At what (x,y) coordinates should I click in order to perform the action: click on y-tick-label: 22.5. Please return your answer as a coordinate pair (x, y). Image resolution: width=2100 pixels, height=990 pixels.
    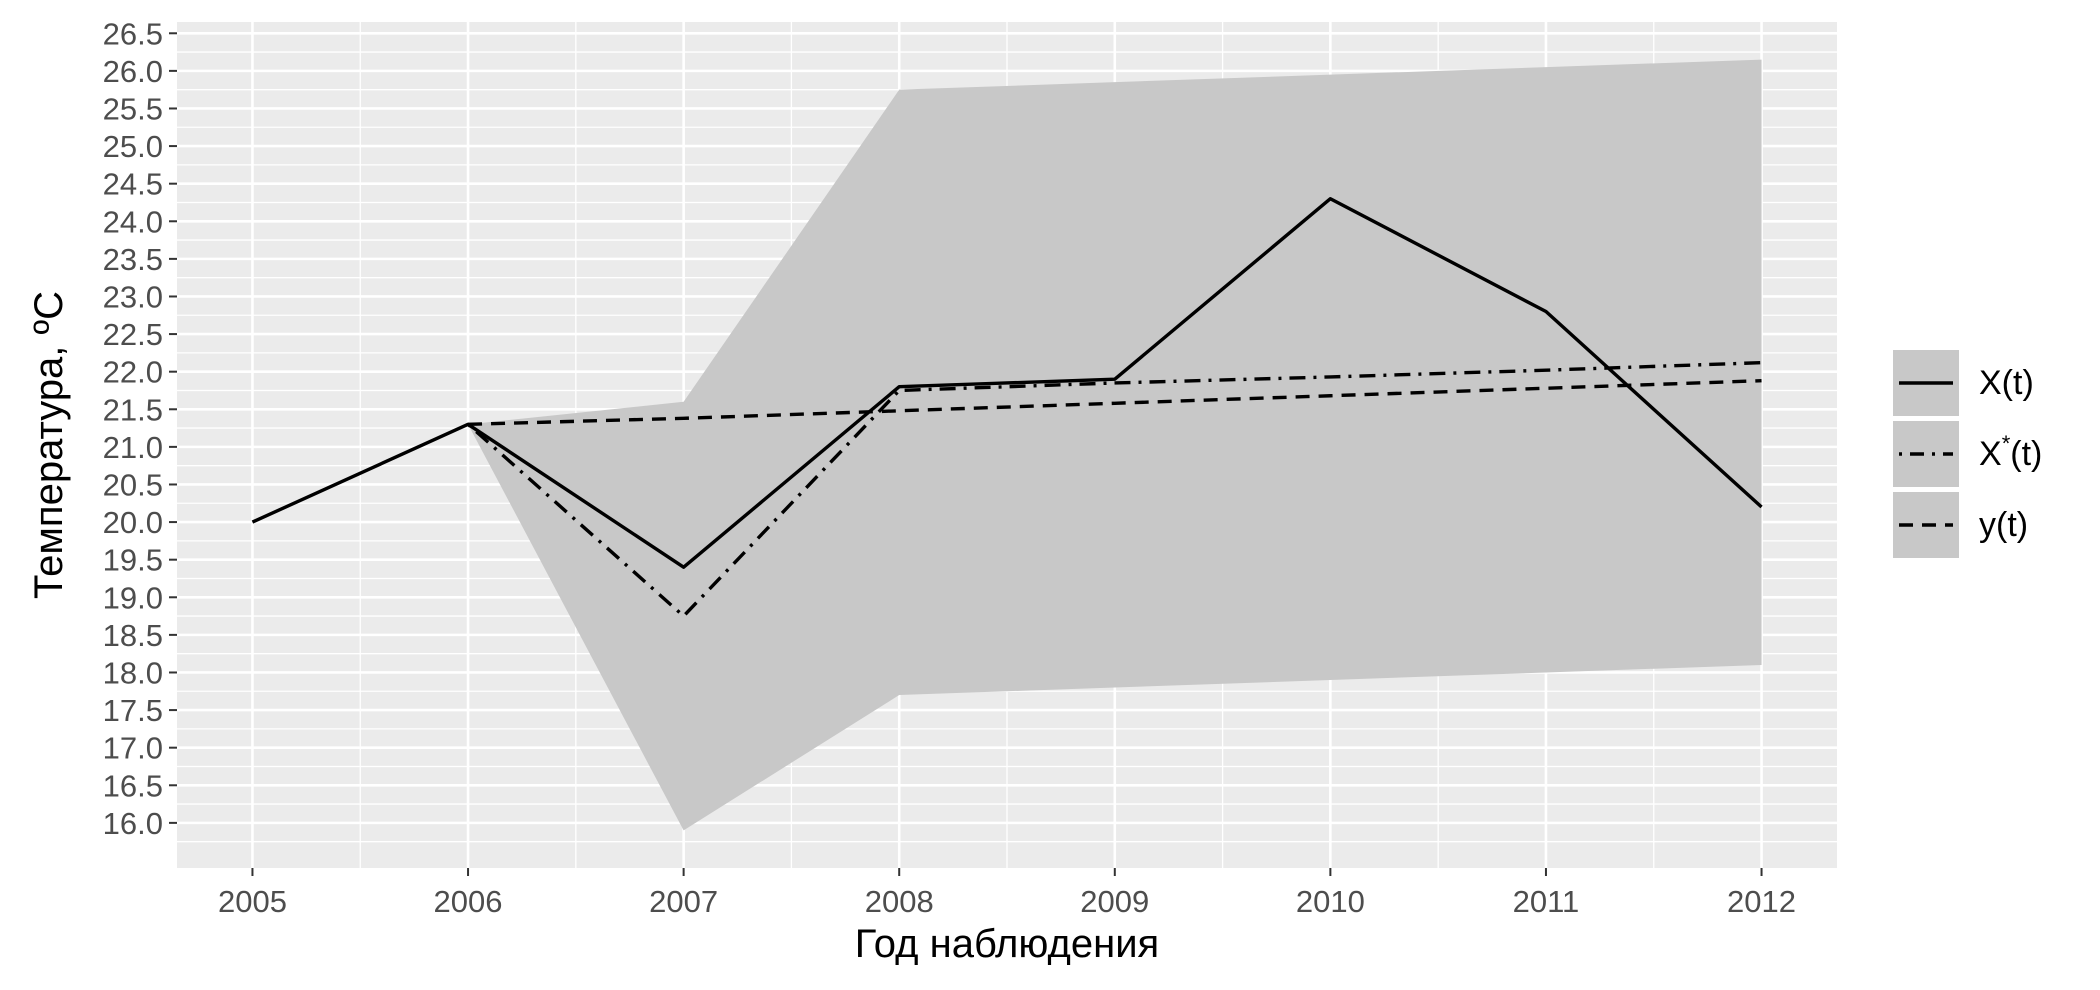
    Looking at the image, I should click on (133, 334).